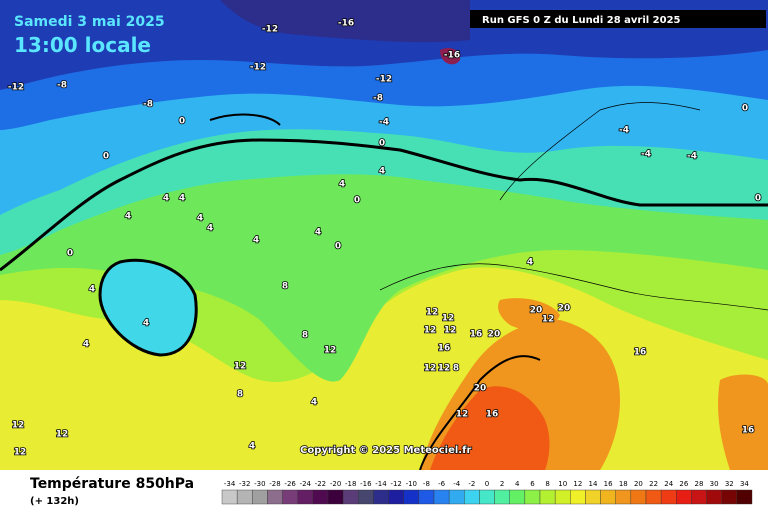 The image size is (768, 512). Describe the element at coordinates (411, 484) in the screenshot. I see `scale-label: -10` at that location.